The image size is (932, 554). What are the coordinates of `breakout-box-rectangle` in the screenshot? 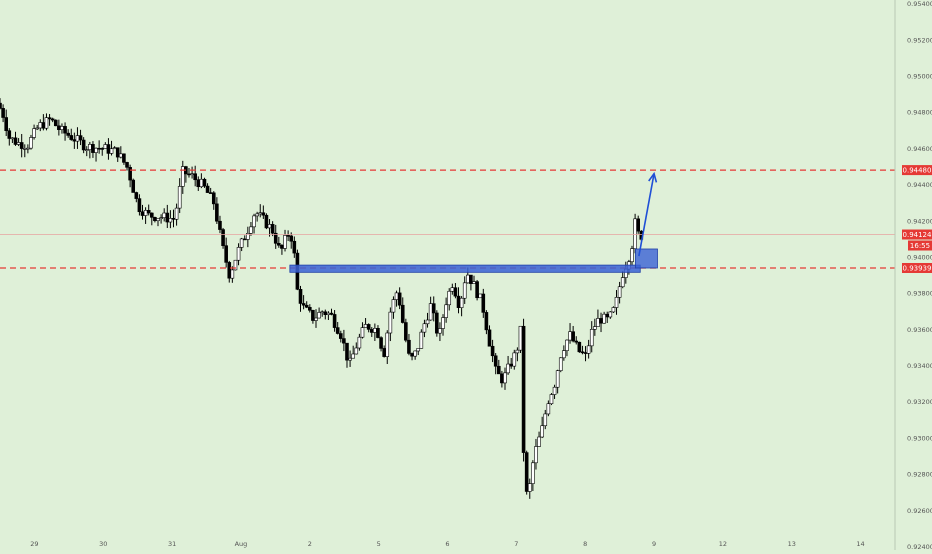 It's located at (646, 258).